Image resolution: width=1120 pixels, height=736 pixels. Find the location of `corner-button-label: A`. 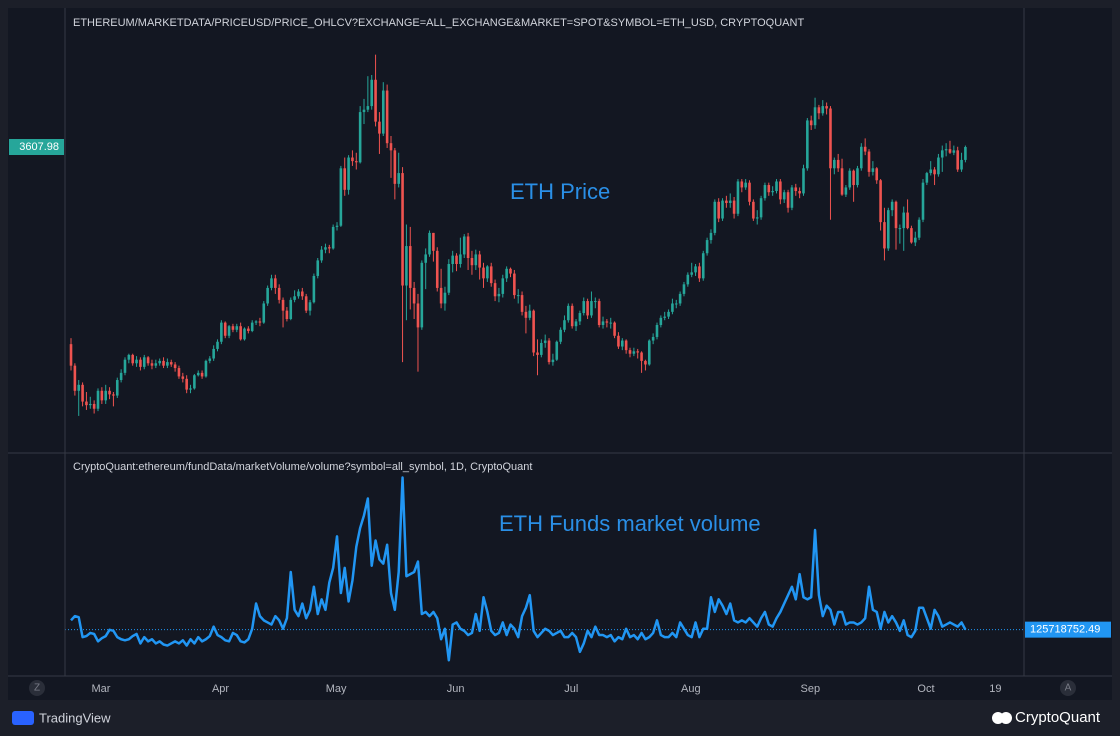

corner-button-label: A is located at coordinates (1068, 688).